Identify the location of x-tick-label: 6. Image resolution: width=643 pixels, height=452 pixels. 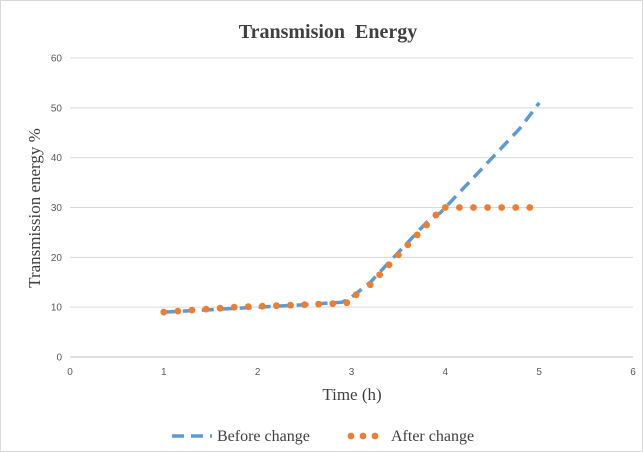
(633, 372).